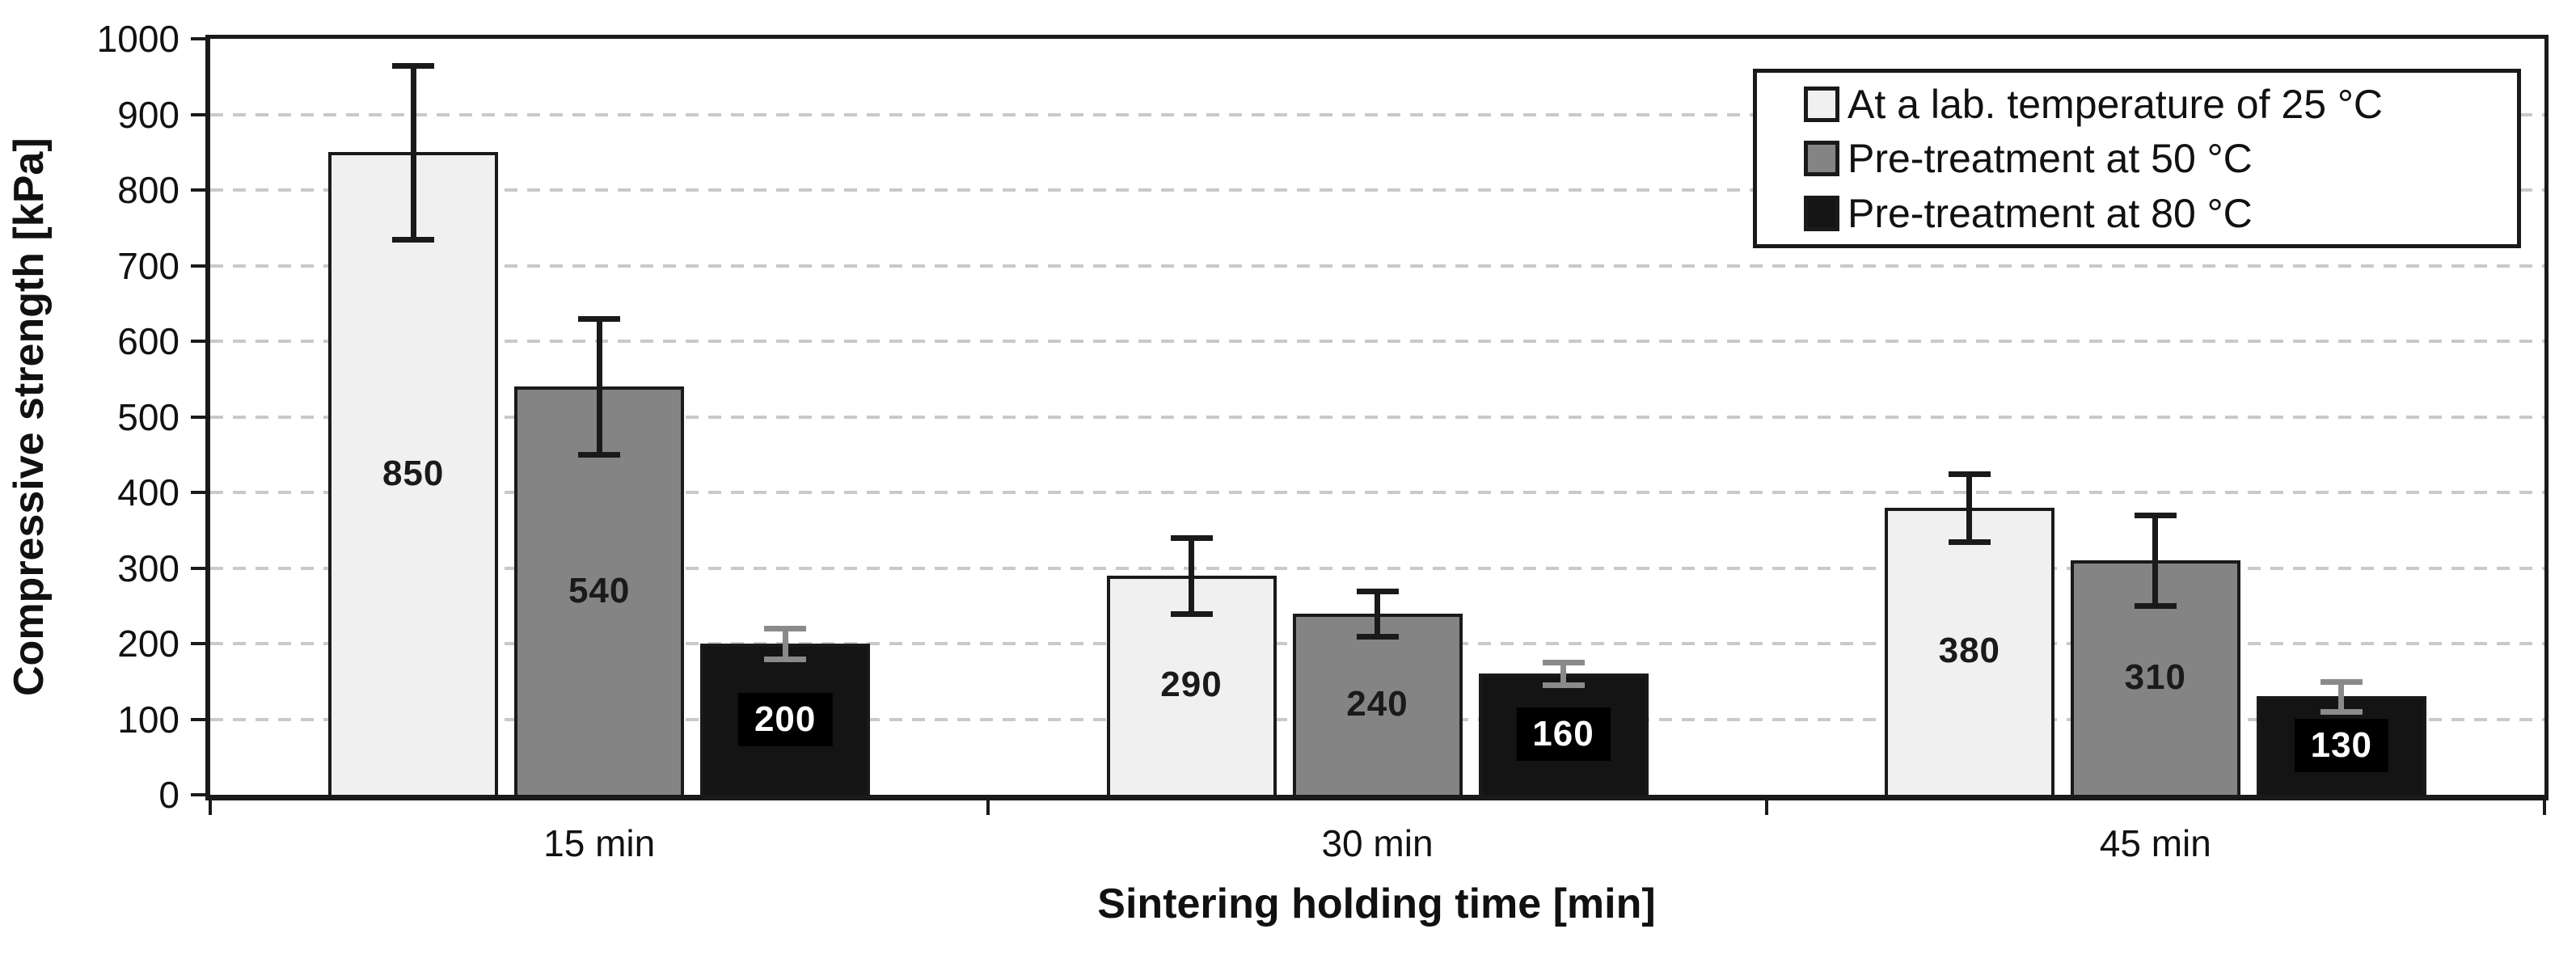 Image resolution: width=2576 pixels, height=967 pixels. Describe the element at coordinates (413, 65) in the screenshot. I see `error-cap-15-min-at-a-lab-temperature-of-25-c-high` at that location.